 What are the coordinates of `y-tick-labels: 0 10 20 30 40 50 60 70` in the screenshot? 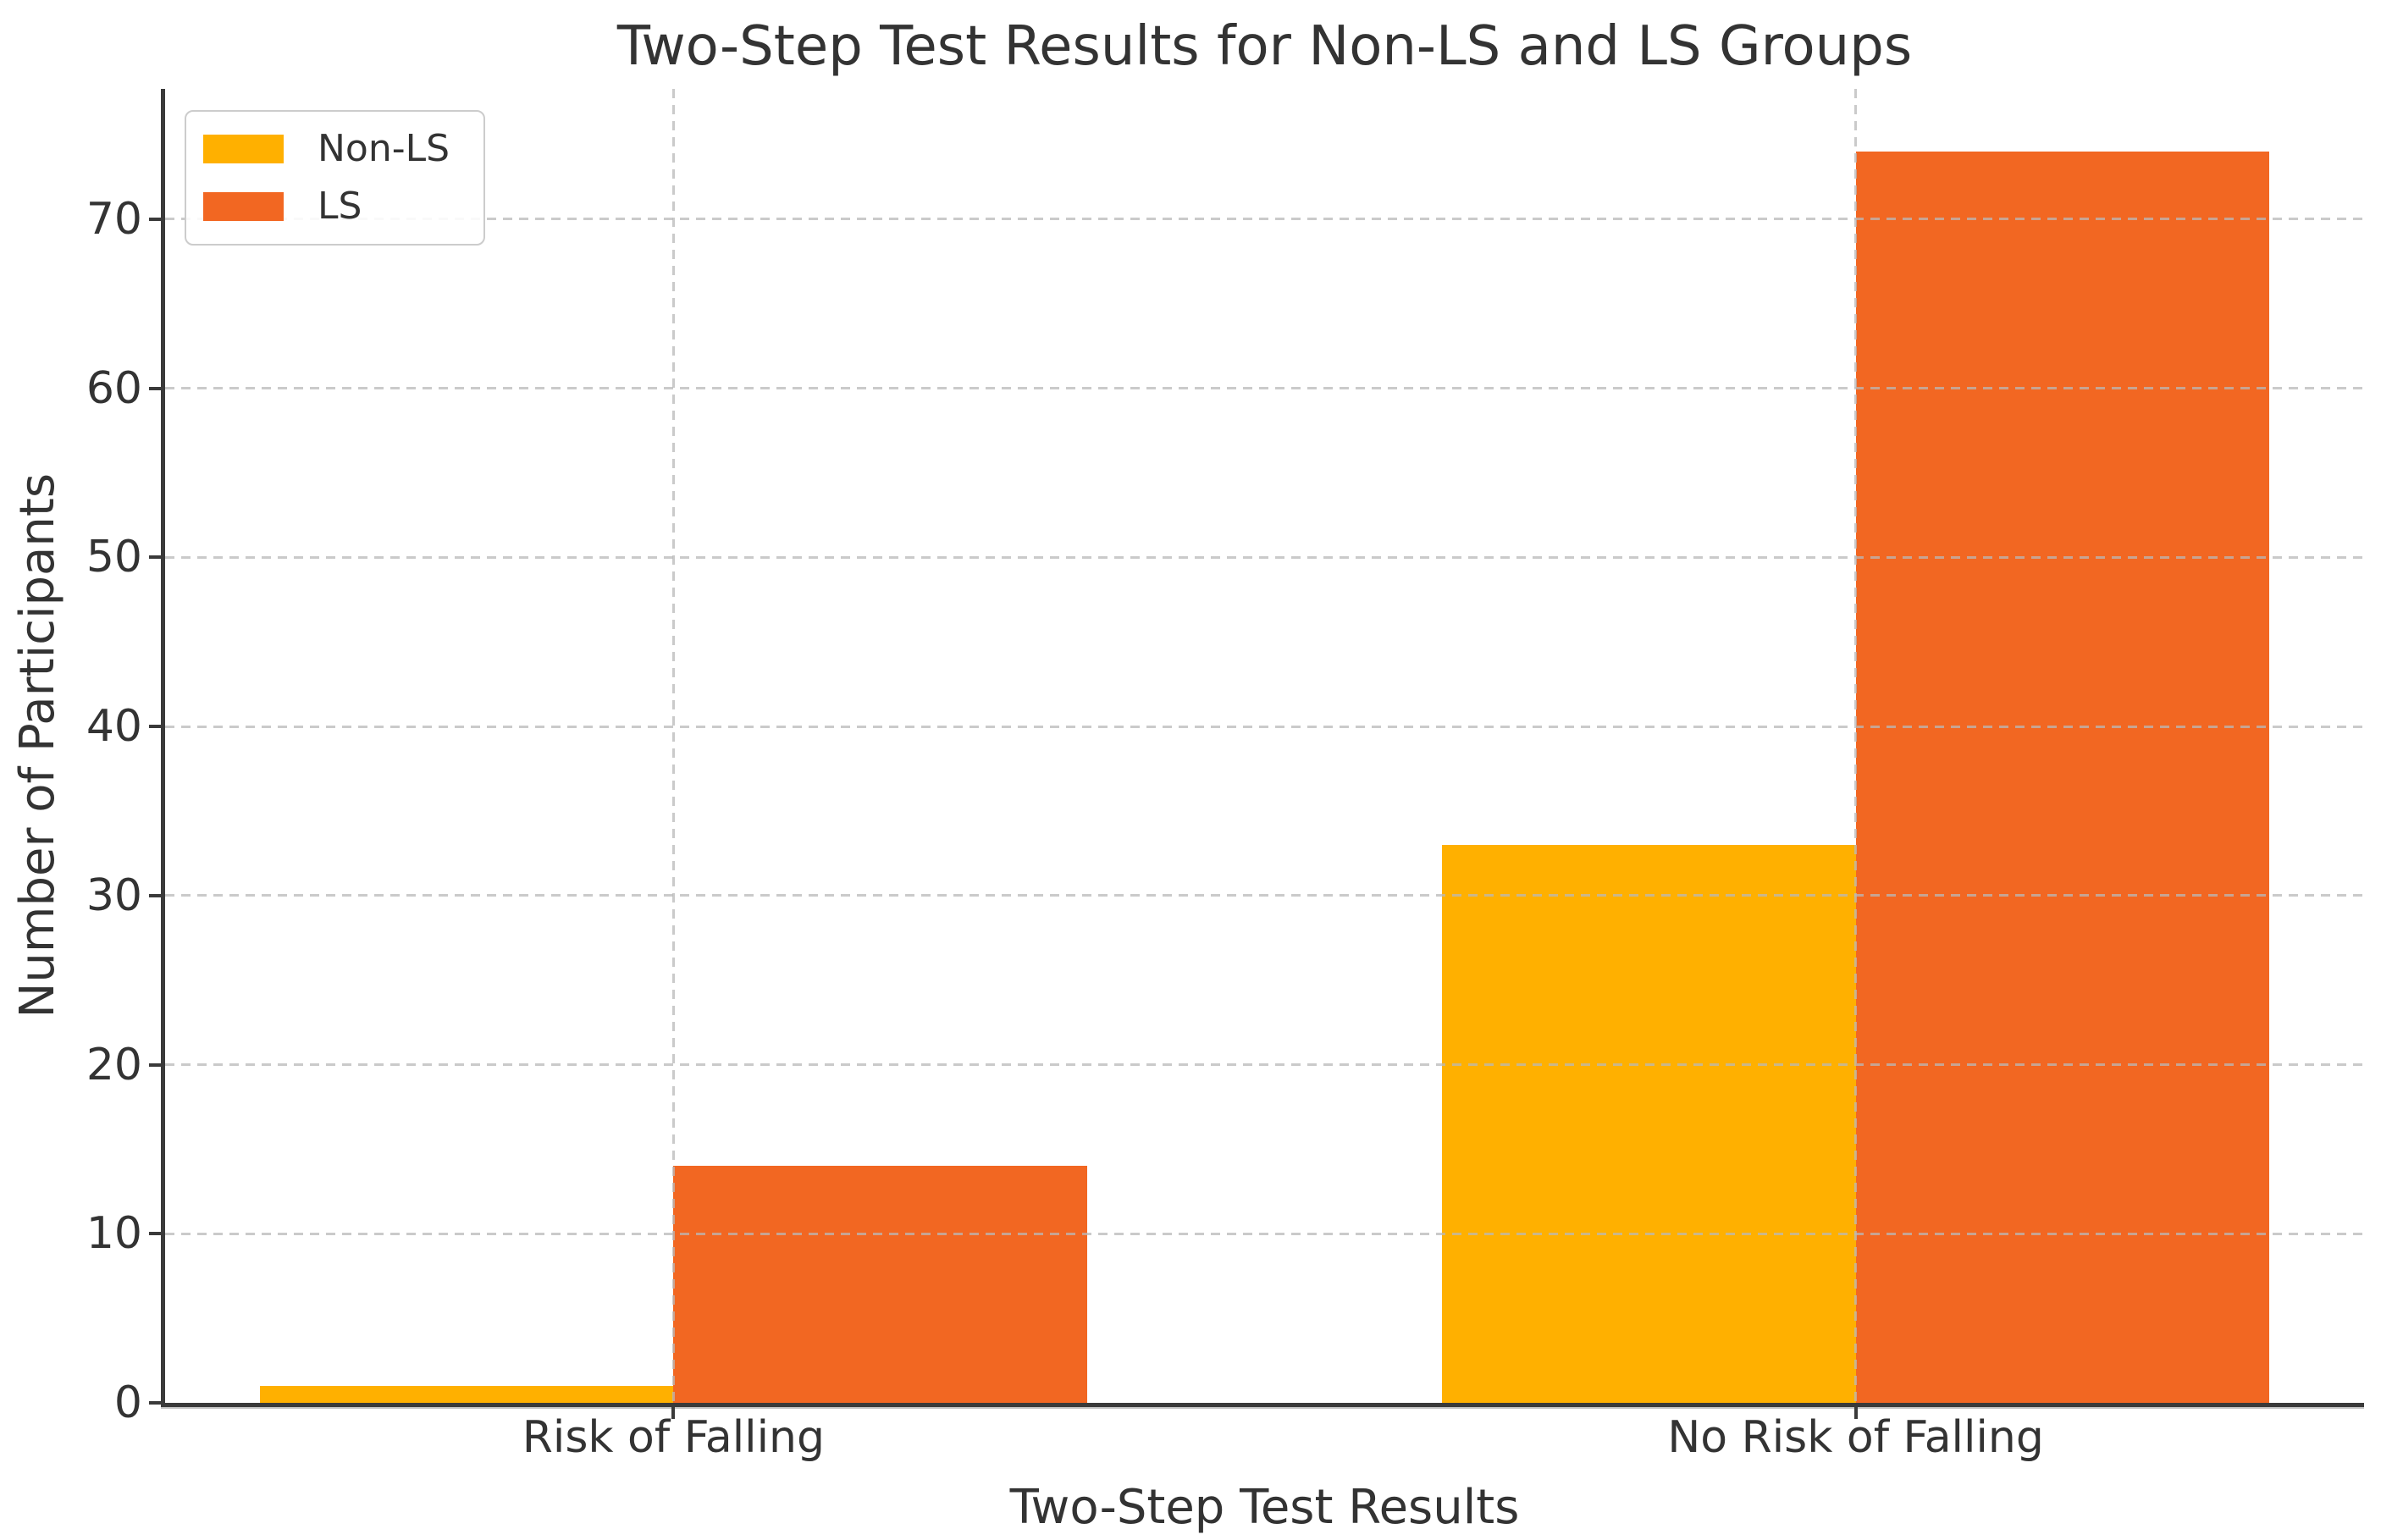 It's located at (71, 757).